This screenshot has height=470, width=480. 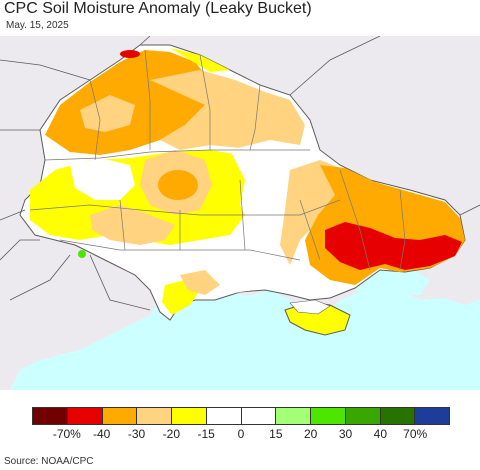 What do you see at coordinates (276, 434) in the screenshot?
I see `legend-label: 15` at bounding box center [276, 434].